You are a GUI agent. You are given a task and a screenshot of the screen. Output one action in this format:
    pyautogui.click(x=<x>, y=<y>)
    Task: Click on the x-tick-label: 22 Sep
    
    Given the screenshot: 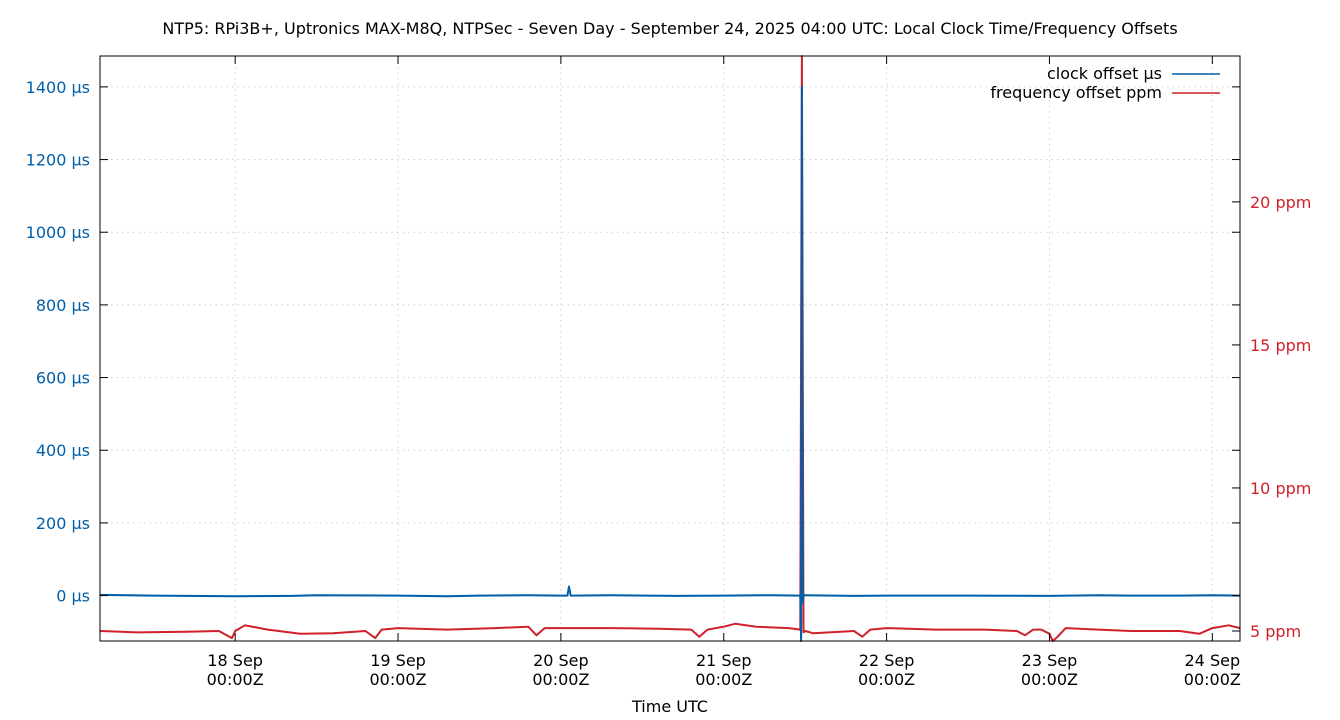 What is the action you would take?
    pyautogui.click(x=887, y=660)
    